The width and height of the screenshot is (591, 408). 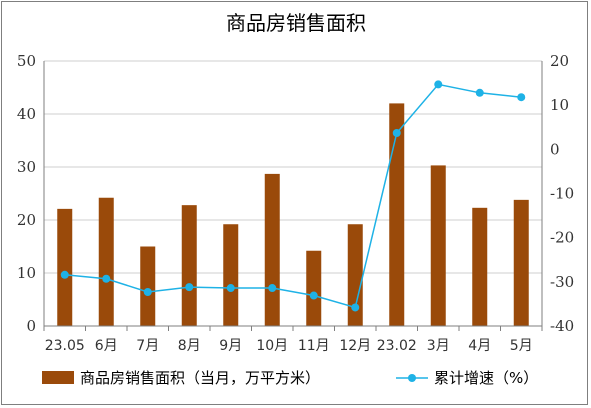 I want to click on legend-line-label: 累计增速（%）, so click(x=486, y=378).